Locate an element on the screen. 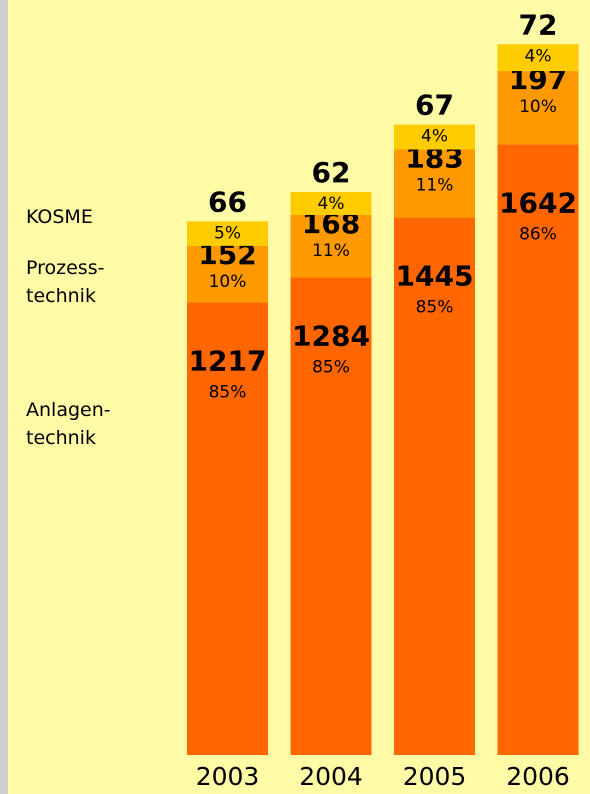 The image size is (590, 794). value-label: 66 is located at coordinates (227, 201).